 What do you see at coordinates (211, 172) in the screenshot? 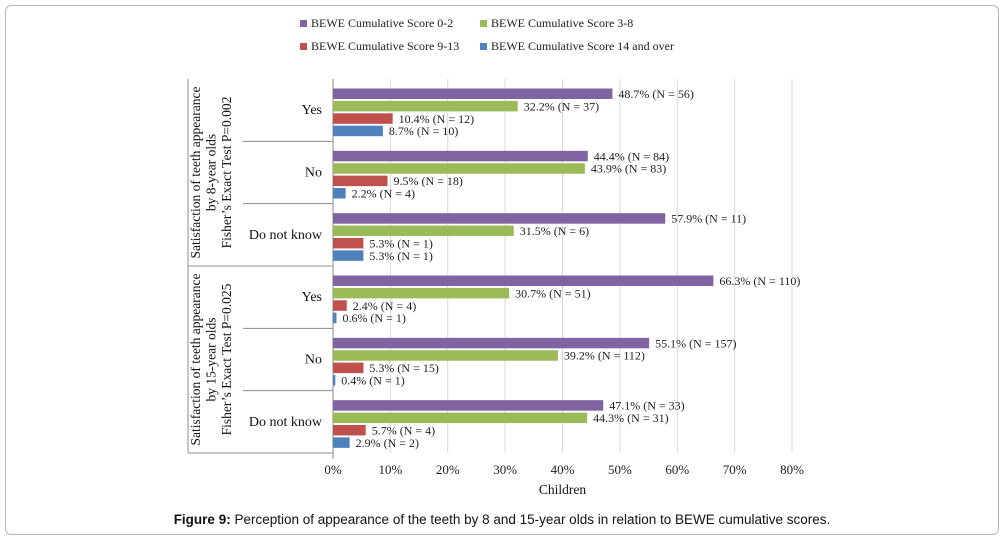
I see `group-label: by 8-year olds` at bounding box center [211, 172].